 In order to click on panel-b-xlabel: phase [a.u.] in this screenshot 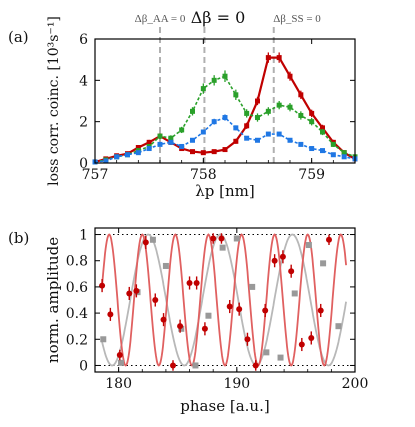, I will do `click(224, 406)`.